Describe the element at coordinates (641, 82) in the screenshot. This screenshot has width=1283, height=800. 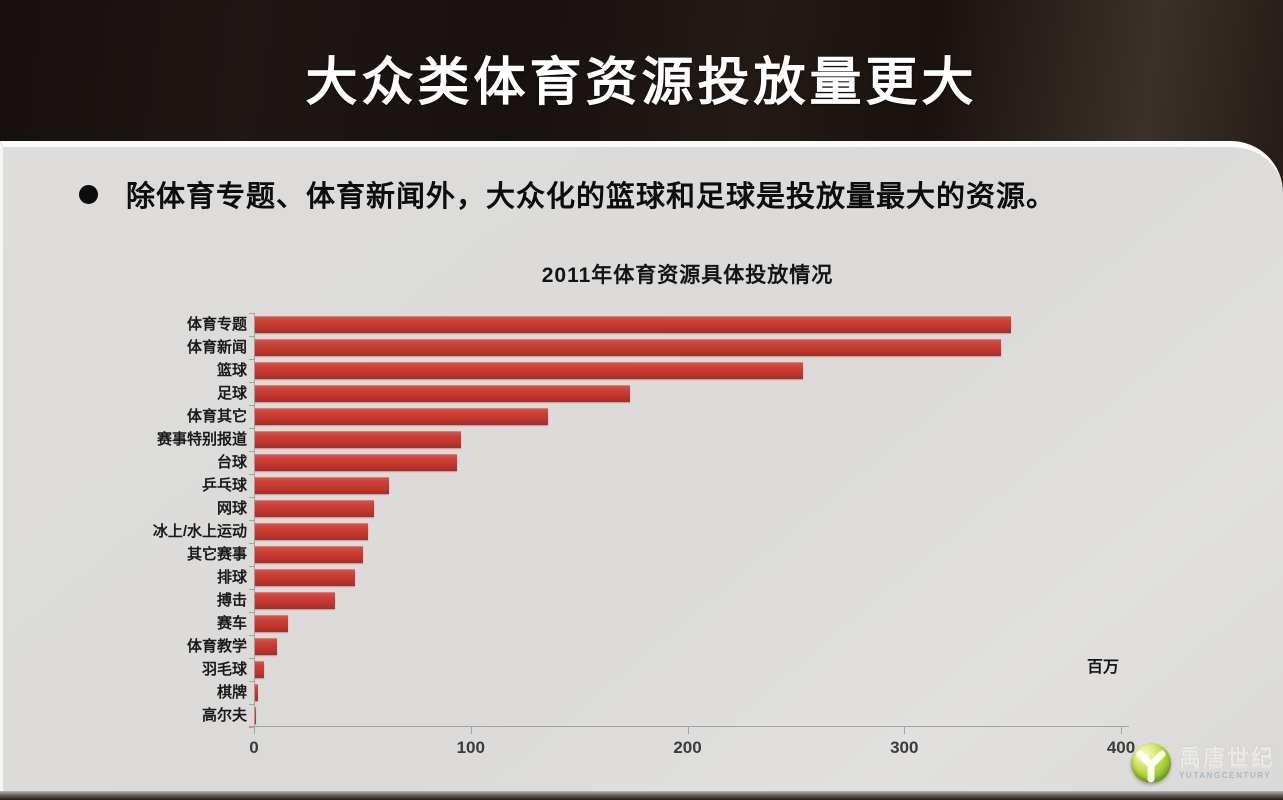
I see `slide-title: 大众类体育资源投放量更大` at that location.